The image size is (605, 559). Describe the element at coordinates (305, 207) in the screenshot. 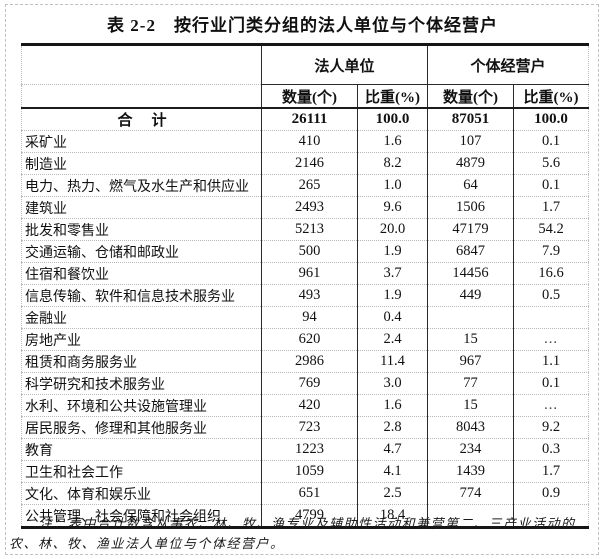

I see `table-row: 建筑业 2493 9.6 1506 1.7` at that location.